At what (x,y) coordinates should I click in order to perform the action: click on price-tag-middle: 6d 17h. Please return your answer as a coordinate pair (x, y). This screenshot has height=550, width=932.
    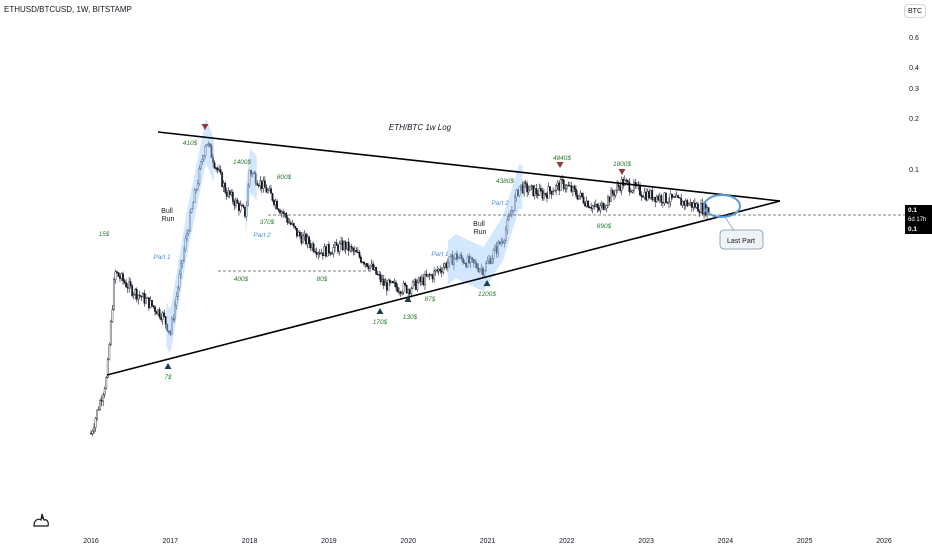
    Looking at the image, I should click on (917, 220).